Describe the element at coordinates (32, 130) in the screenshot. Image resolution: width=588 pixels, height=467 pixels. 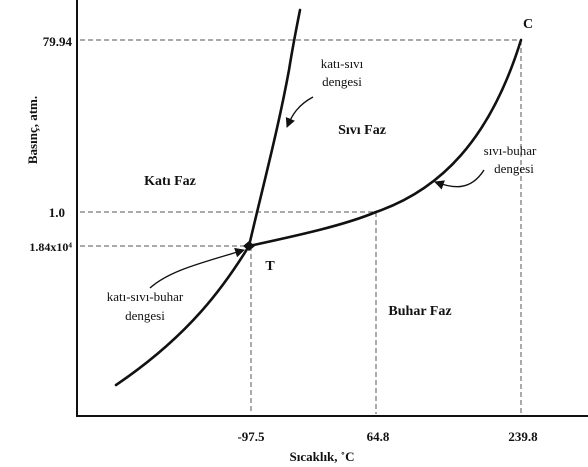
I see `y-axis-title: Basınç, atm.` at that location.